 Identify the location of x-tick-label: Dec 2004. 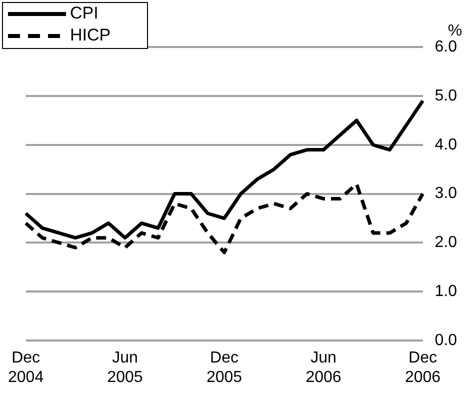
(26, 368).